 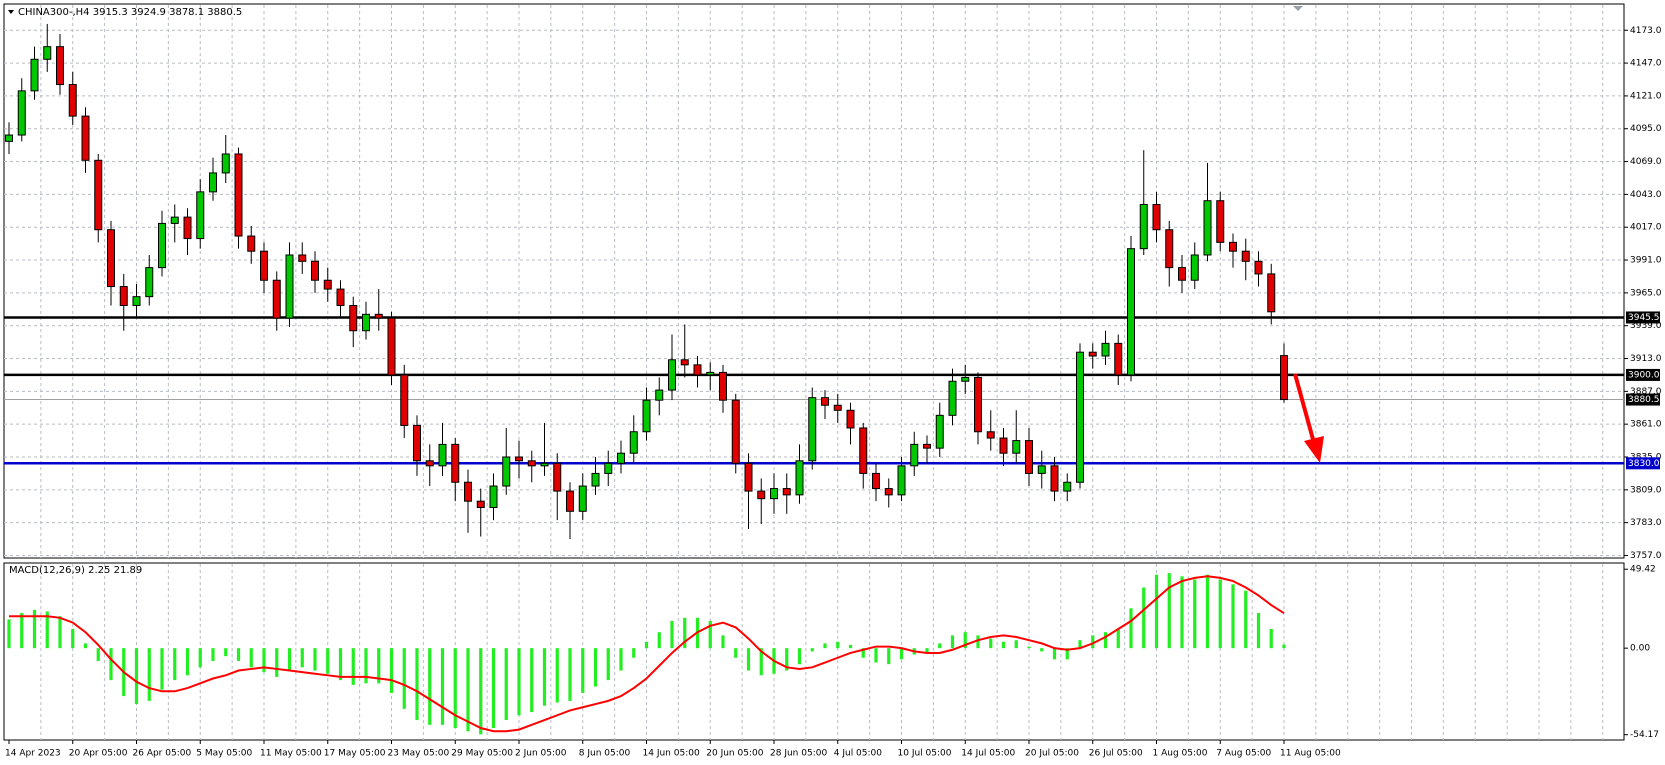 I want to click on x-tick-label: 20 Apr 05:00, so click(x=98, y=754).